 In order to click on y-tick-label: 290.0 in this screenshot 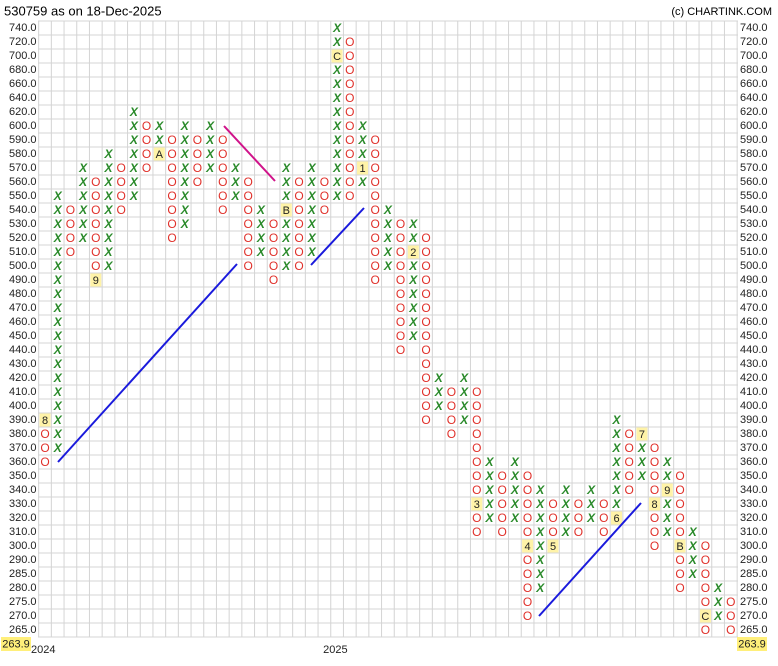, I will do `click(23, 560)`.